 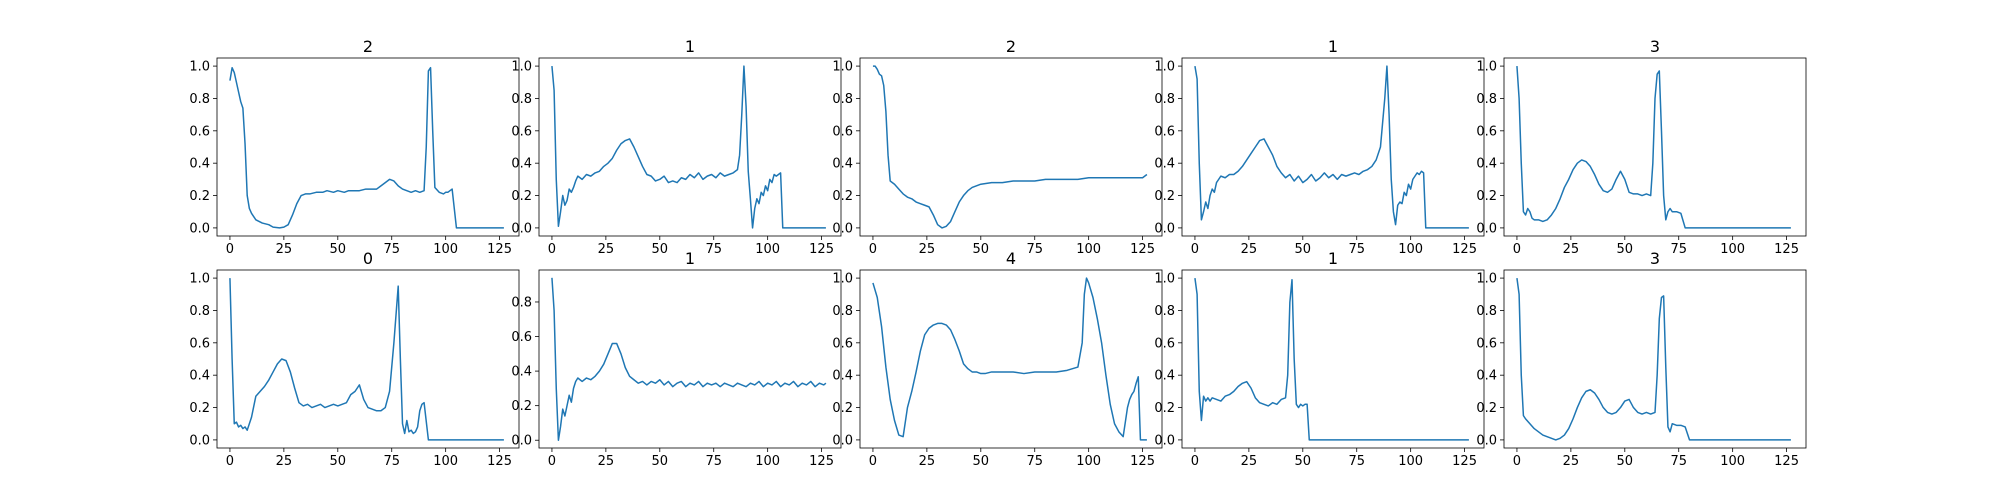 What do you see at coordinates (1641, 147) in the screenshot?
I see `subplot-5: 3 0 25 50 75 100 125 0.0 0.2 0.4 0.6 0.8 1.0` at bounding box center [1641, 147].